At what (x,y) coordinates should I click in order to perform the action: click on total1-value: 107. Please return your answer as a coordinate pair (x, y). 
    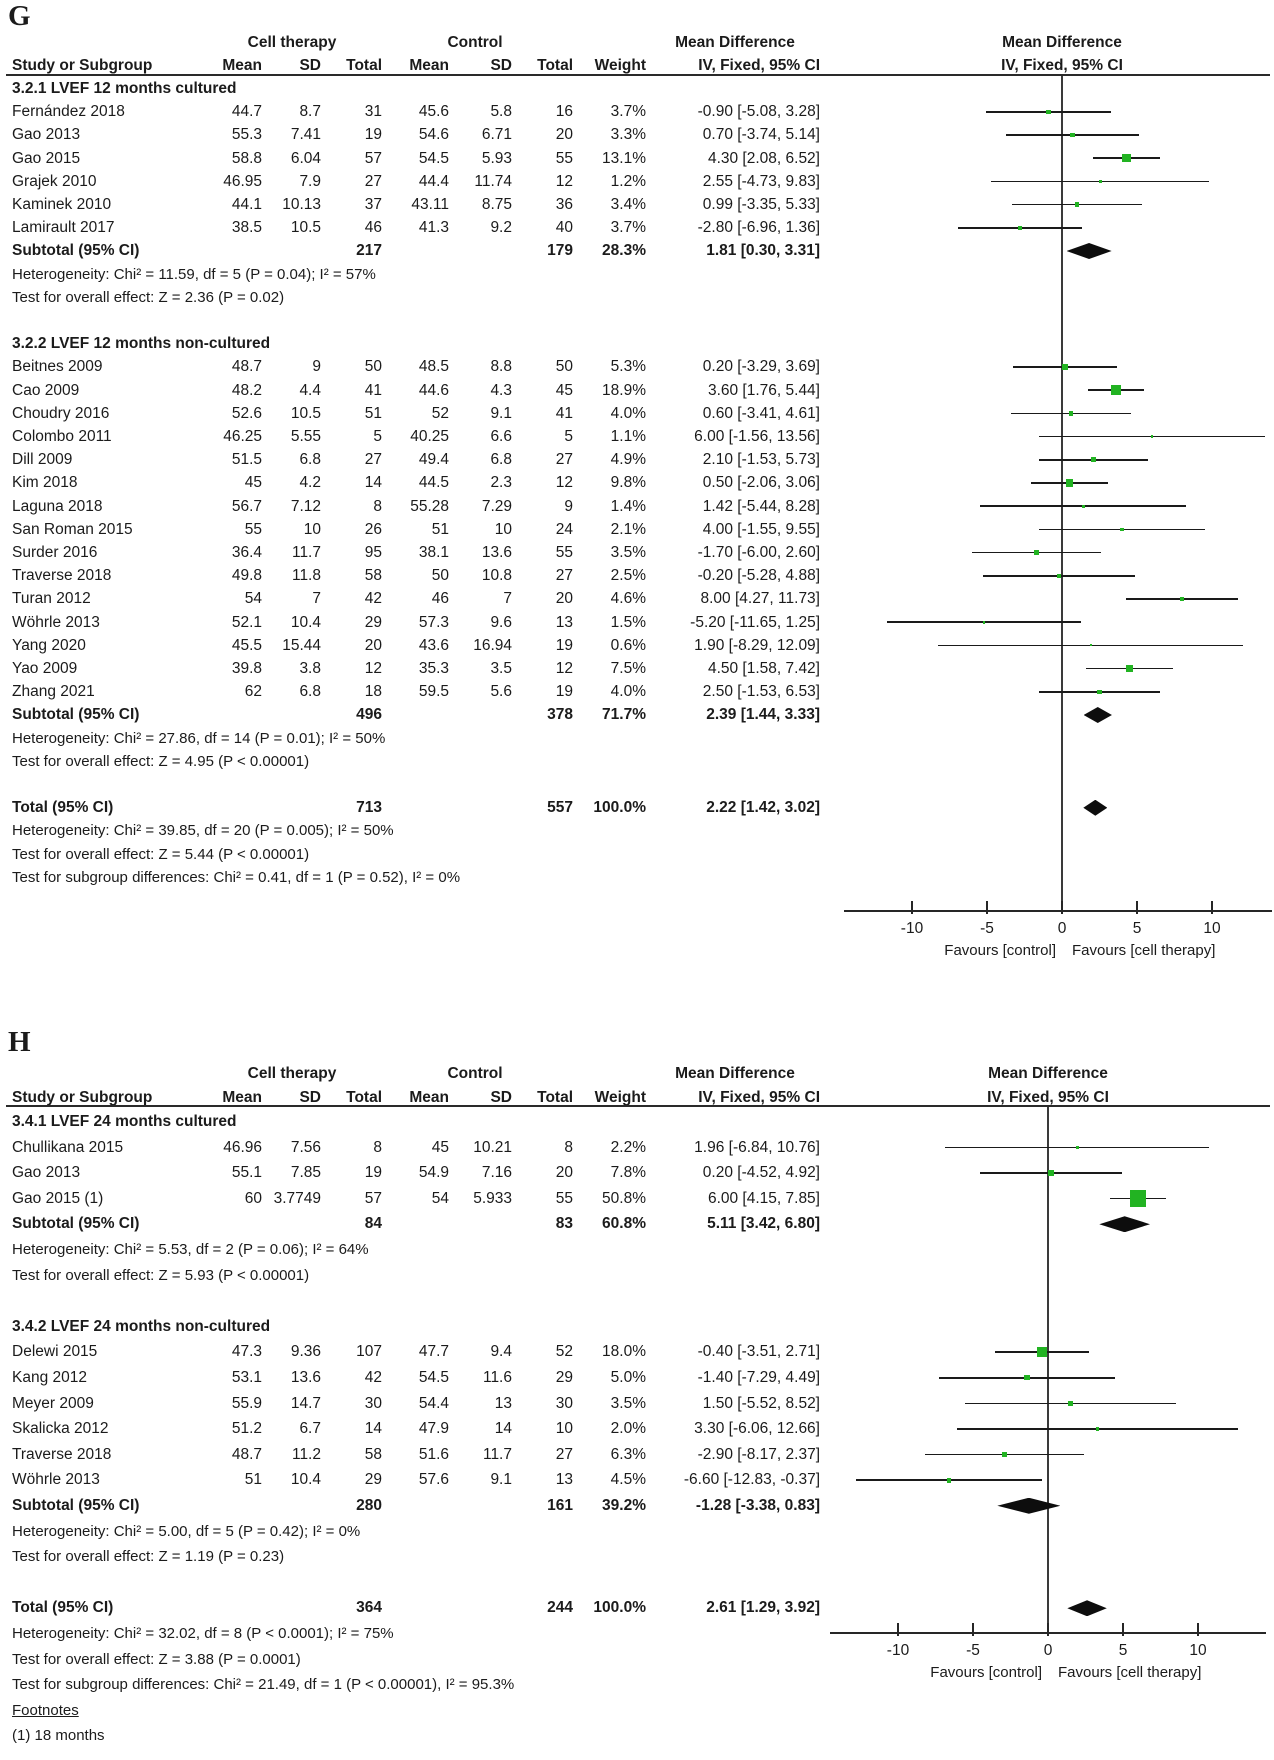
    Looking at the image, I should click on (369, 1352).